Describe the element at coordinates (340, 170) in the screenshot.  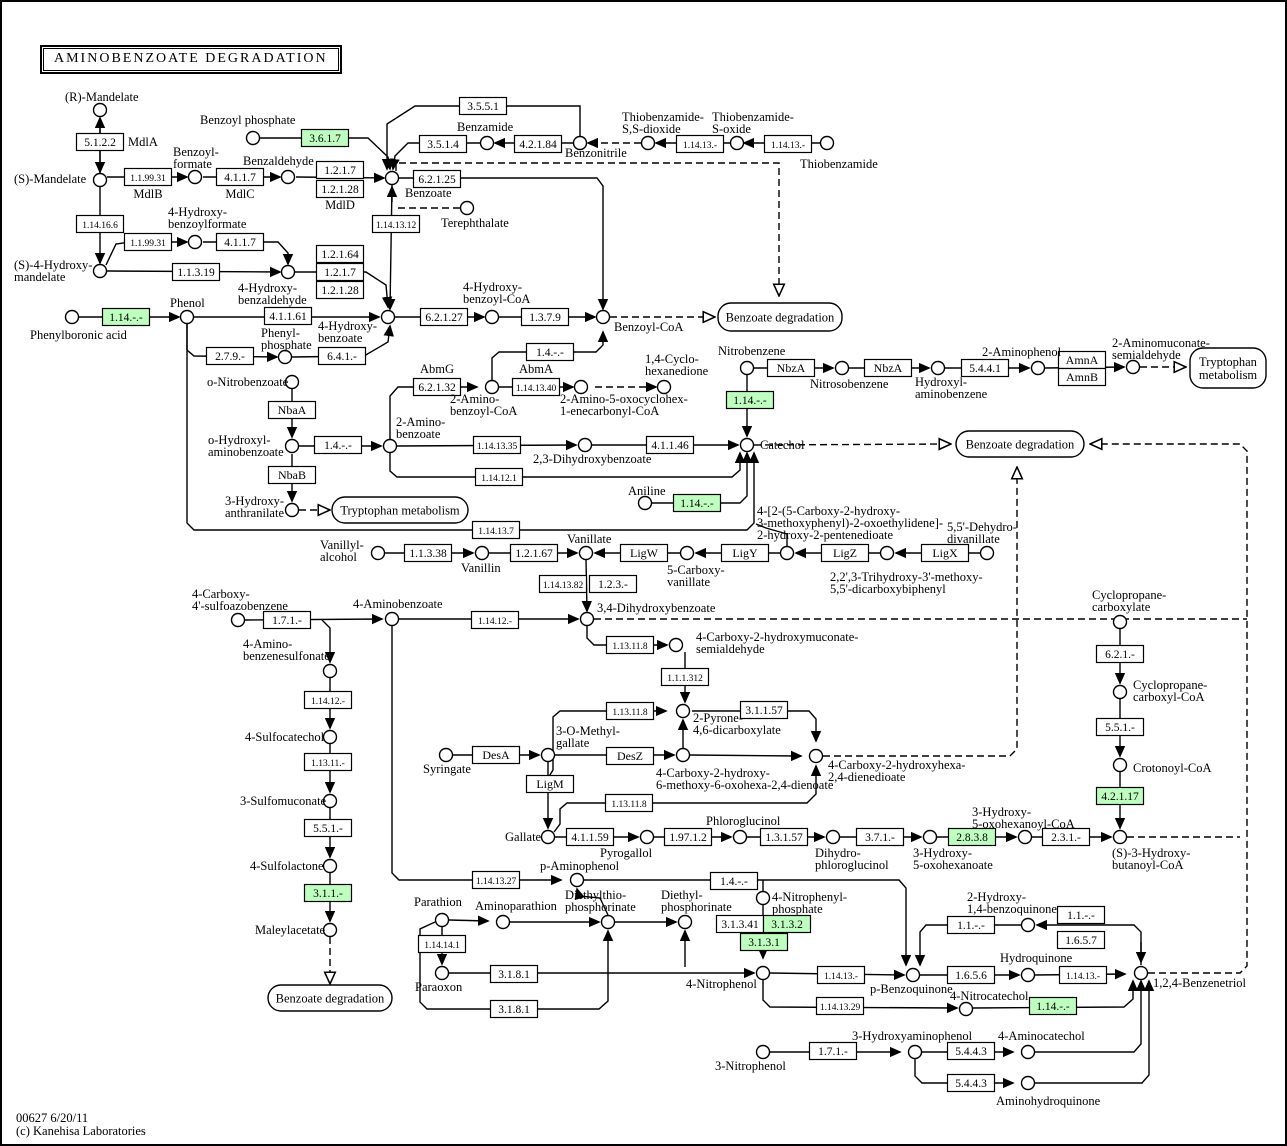
I see `enzyme-box-1.2.1.7` at that location.